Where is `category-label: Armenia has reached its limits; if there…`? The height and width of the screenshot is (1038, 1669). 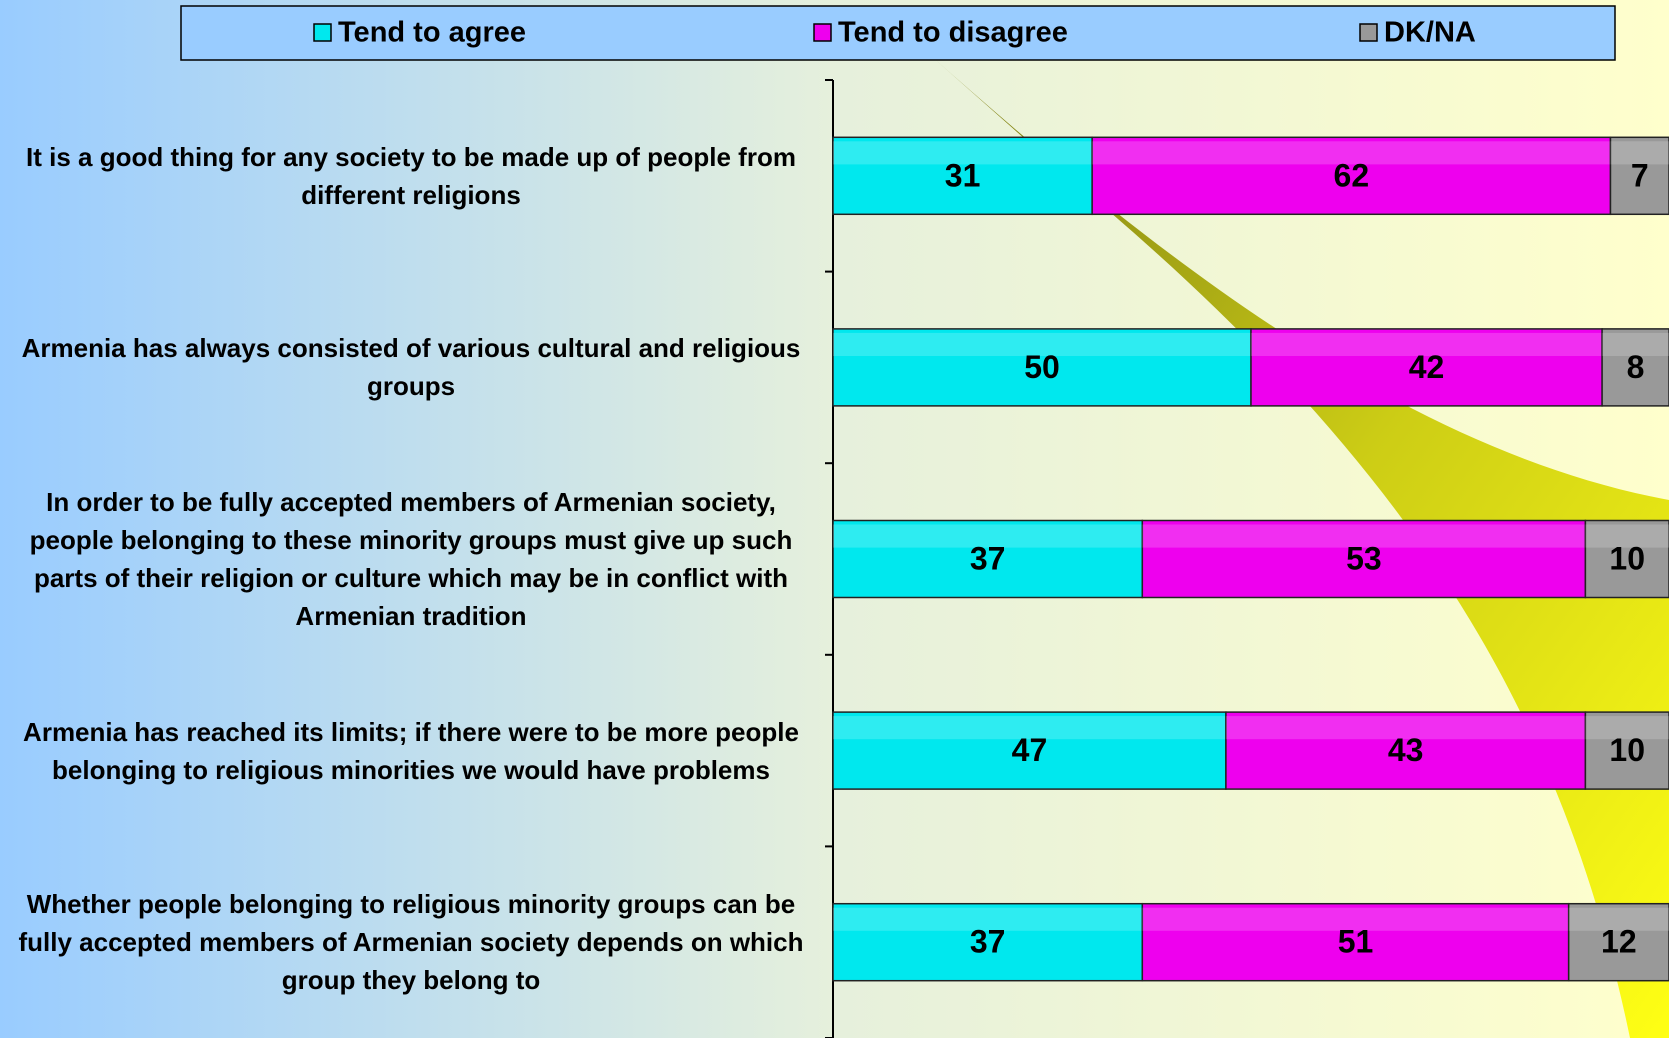 category-label: Armenia has reached its limits; if there… is located at coordinates (411, 750).